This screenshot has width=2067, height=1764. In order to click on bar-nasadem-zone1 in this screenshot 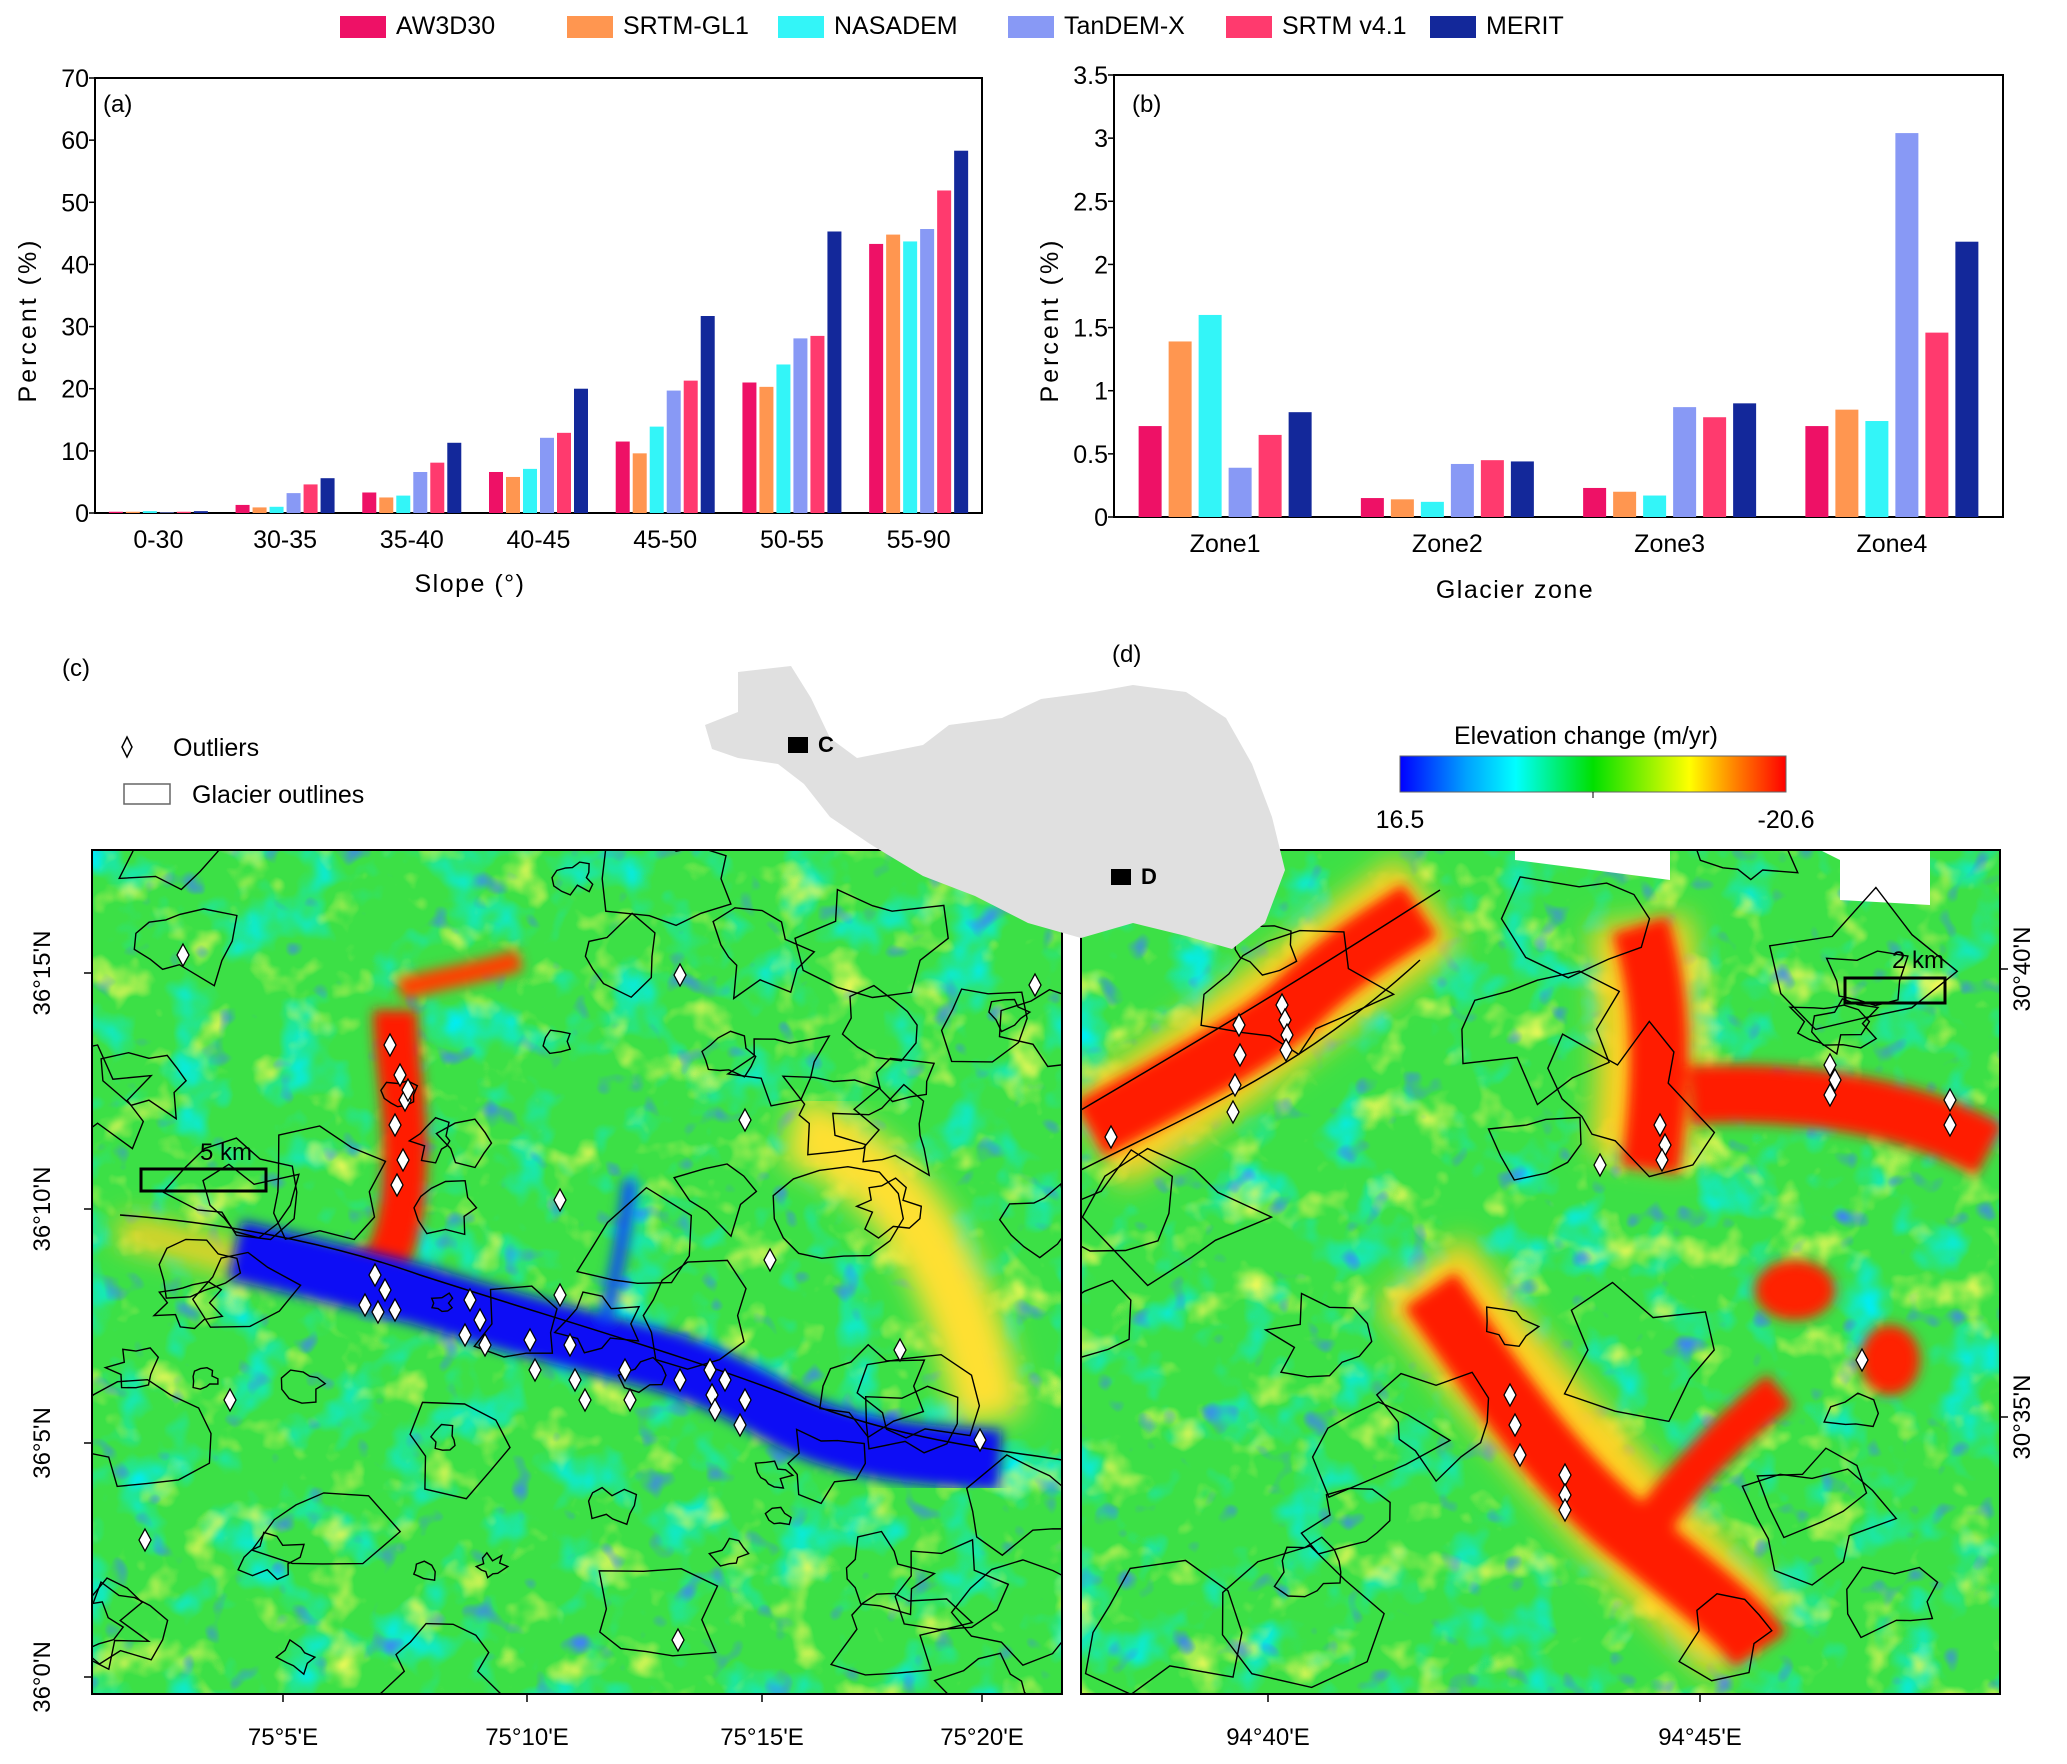, I will do `click(1210, 415)`.